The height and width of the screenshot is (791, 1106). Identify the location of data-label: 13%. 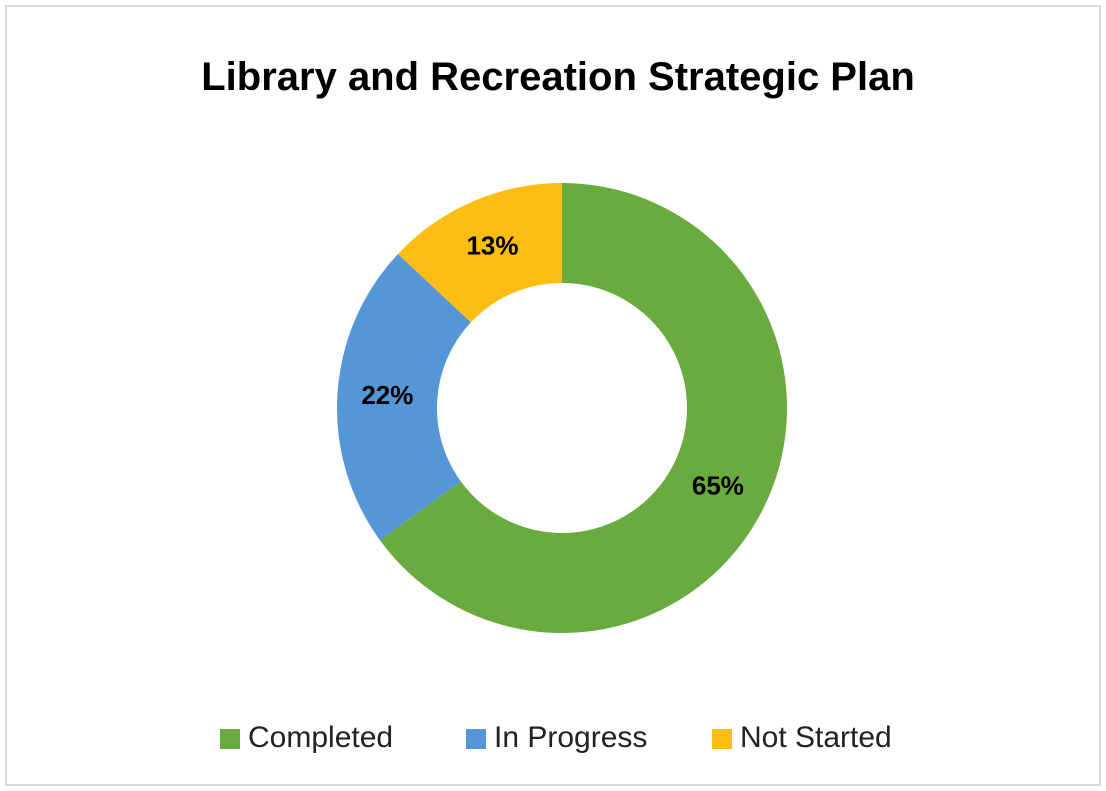
(492, 245).